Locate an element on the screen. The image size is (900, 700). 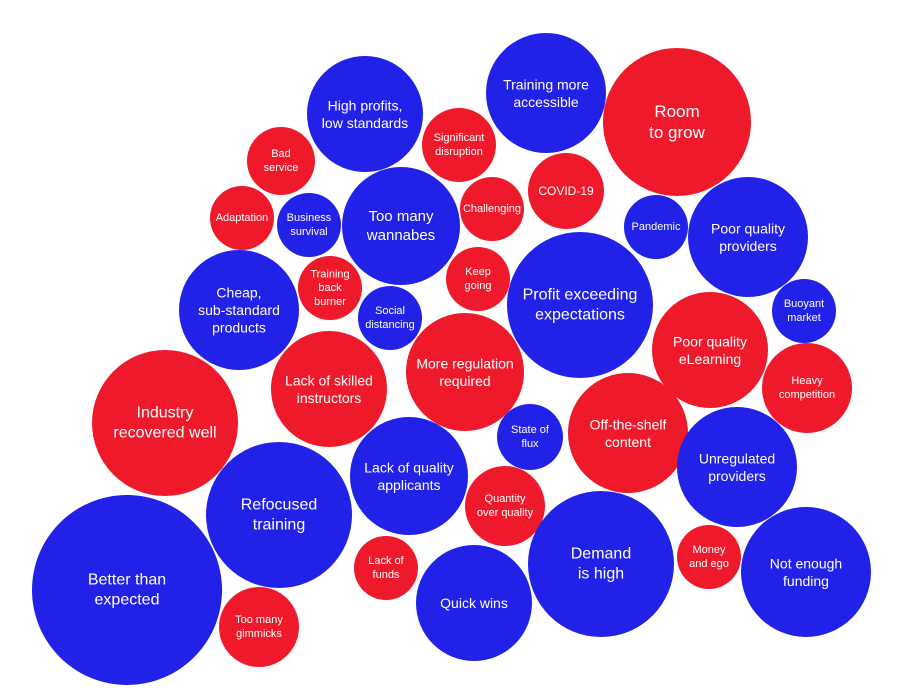
bubble-label-line: Poor quality is located at coordinates (710, 341).